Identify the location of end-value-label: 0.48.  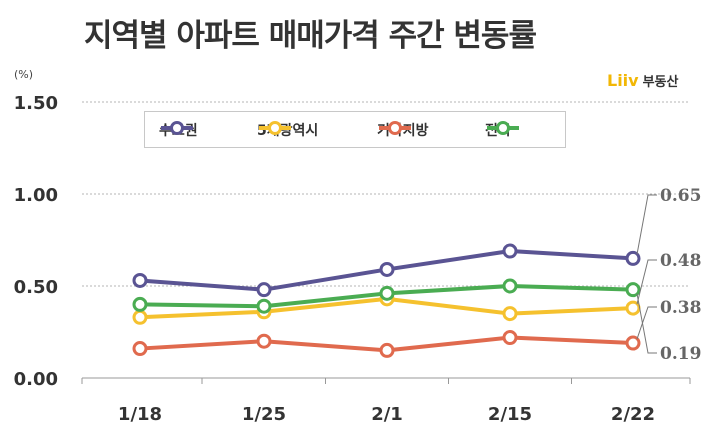
(680, 261).